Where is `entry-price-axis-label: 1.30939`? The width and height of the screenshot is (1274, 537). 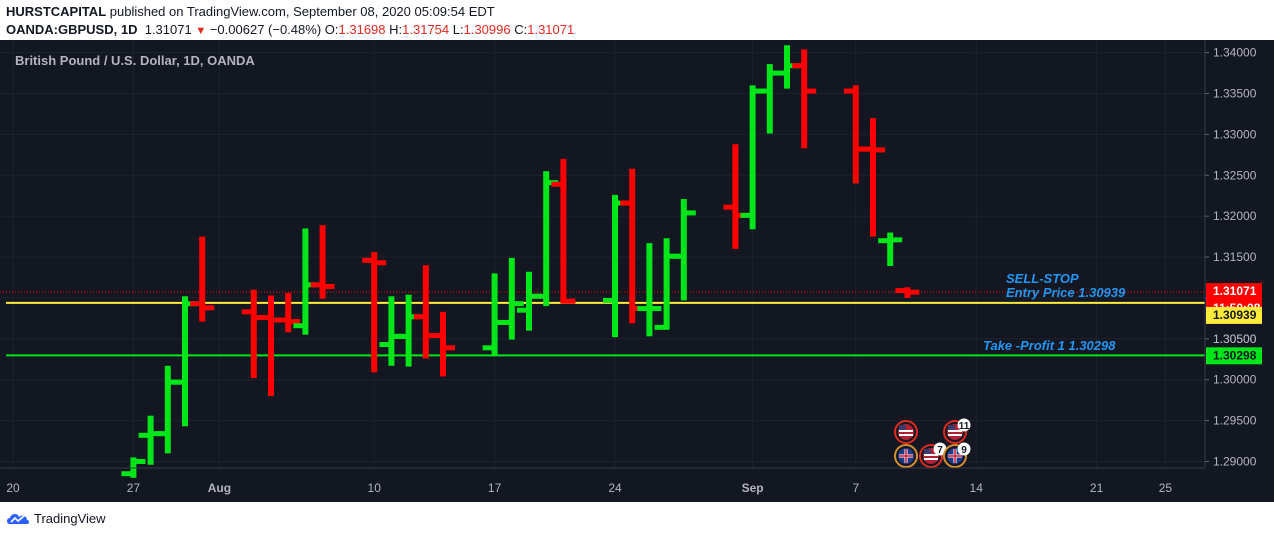
entry-price-axis-label: 1.30939 is located at coordinates (1235, 315).